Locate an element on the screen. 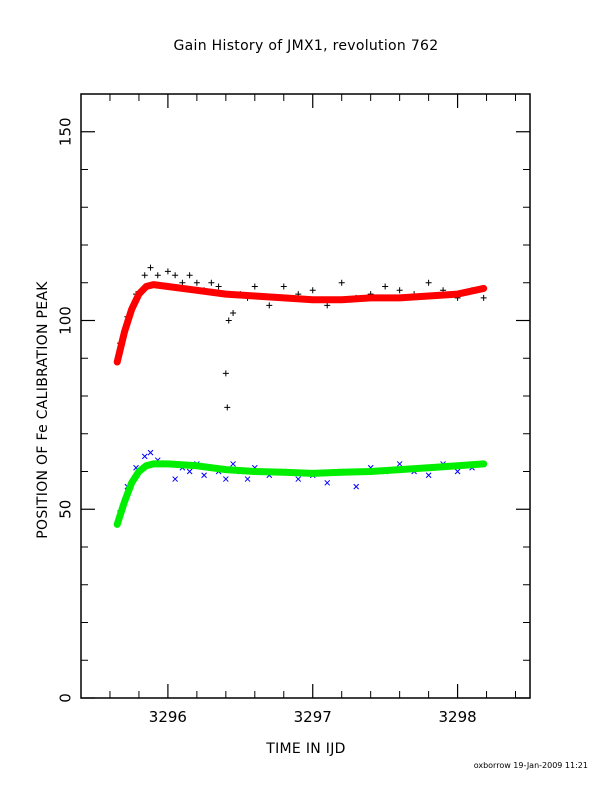 The width and height of the screenshot is (612, 792). y-tick-label: 100 is located at coordinates (66, 320).